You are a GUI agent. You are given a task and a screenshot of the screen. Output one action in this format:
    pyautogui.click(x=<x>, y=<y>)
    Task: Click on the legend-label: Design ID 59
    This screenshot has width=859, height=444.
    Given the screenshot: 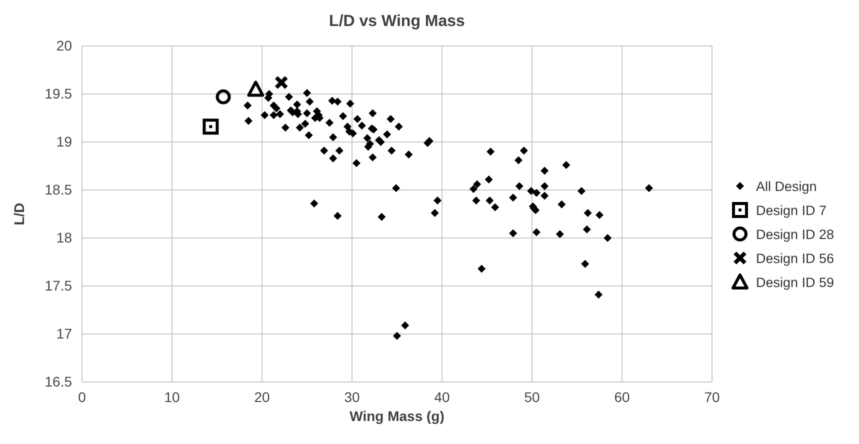 What is the action you would take?
    pyautogui.click(x=795, y=282)
    